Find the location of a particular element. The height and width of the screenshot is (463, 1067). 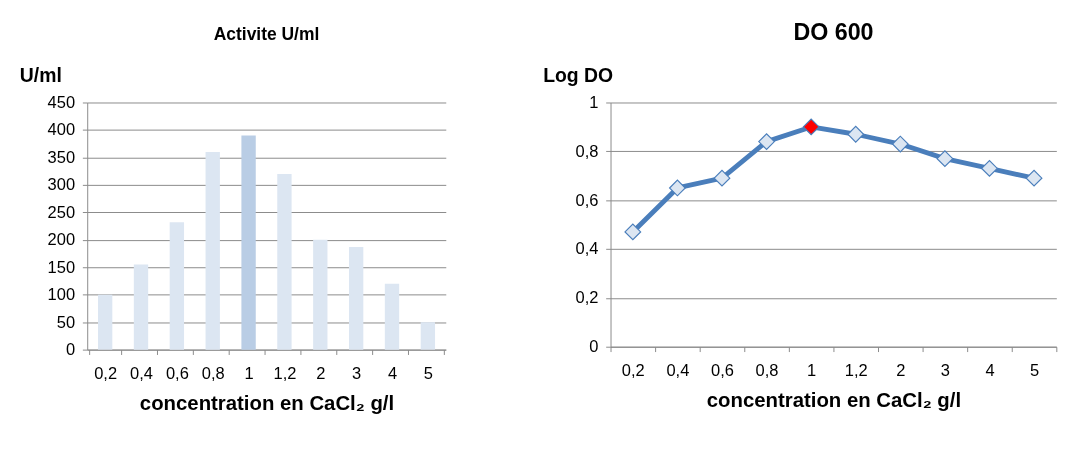

y-tick-label: 50 is located at coordinates (66, 321).